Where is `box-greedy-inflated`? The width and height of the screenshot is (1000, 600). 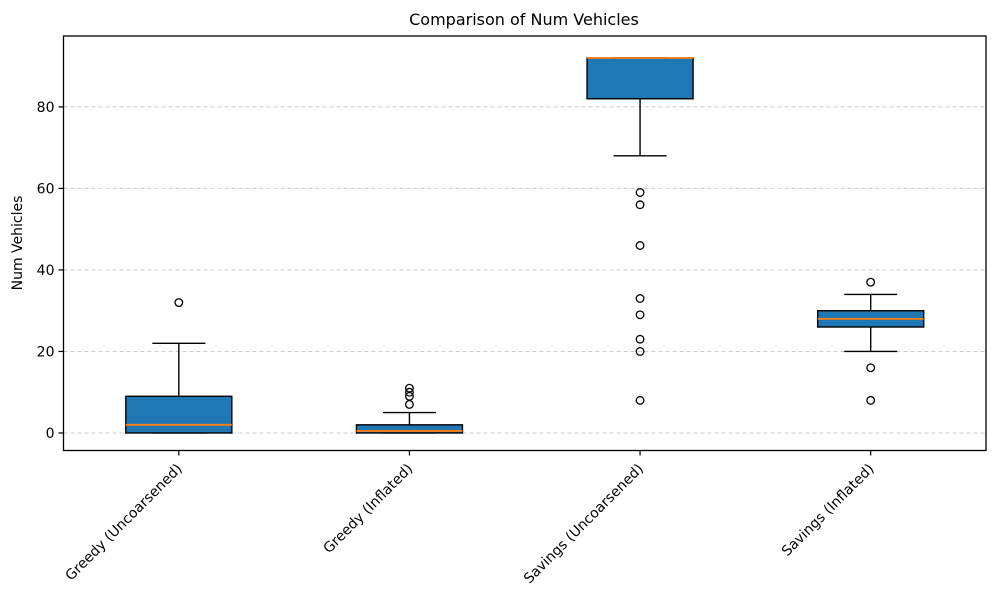
box-greedy-inflated is located at coordinates (409, 408).